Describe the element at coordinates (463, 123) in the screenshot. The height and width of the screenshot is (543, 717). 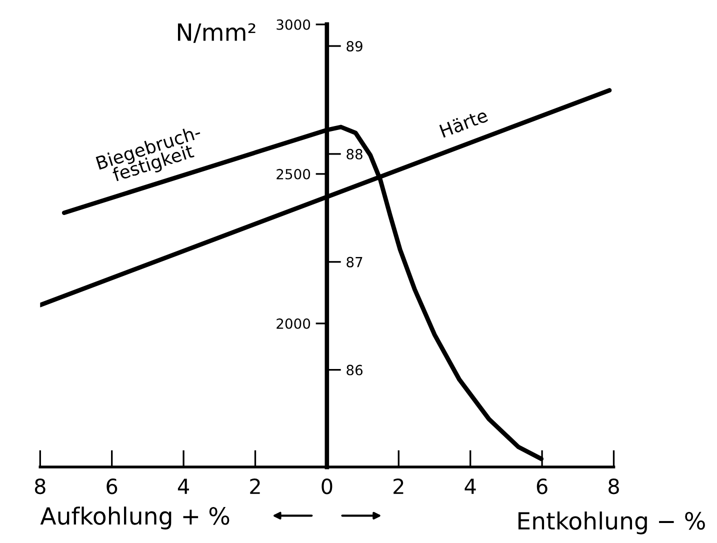
I see `text: Härte` at that location.